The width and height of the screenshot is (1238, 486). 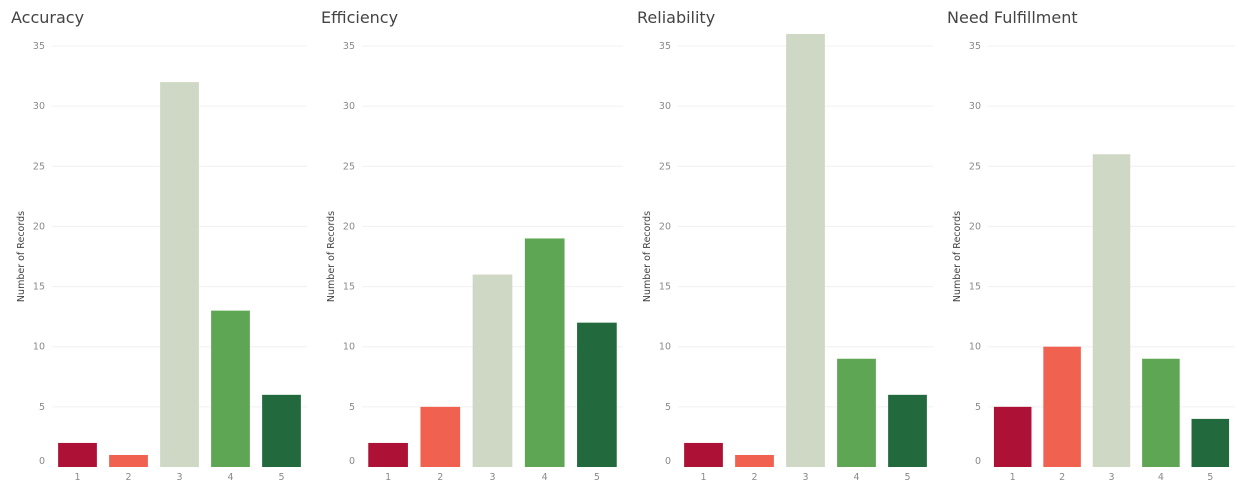 What do you see at coordinates (676, 17) in the screenshot?
I see `chart-title: Reliability` at bounding box center [676, 17].